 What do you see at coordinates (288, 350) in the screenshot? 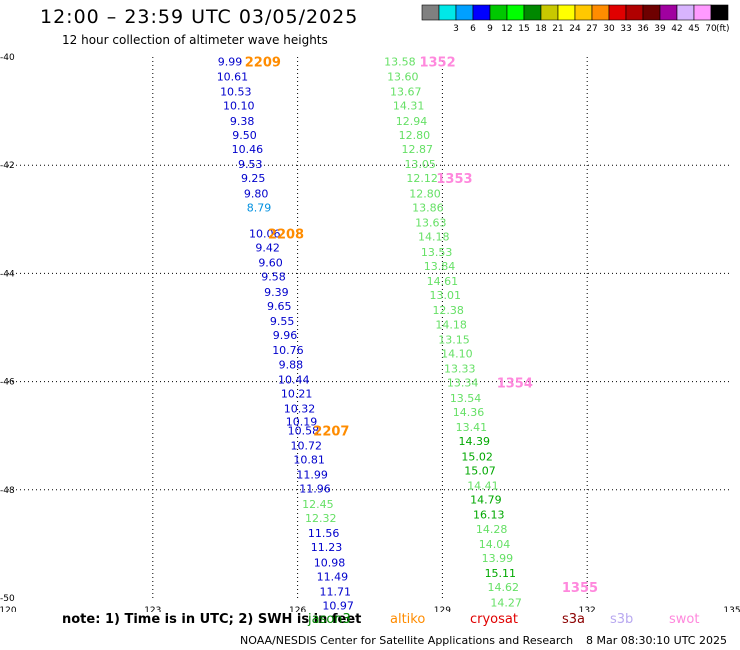
I see `data-point-jason3: 10.76` at bounding box center [288, 350].